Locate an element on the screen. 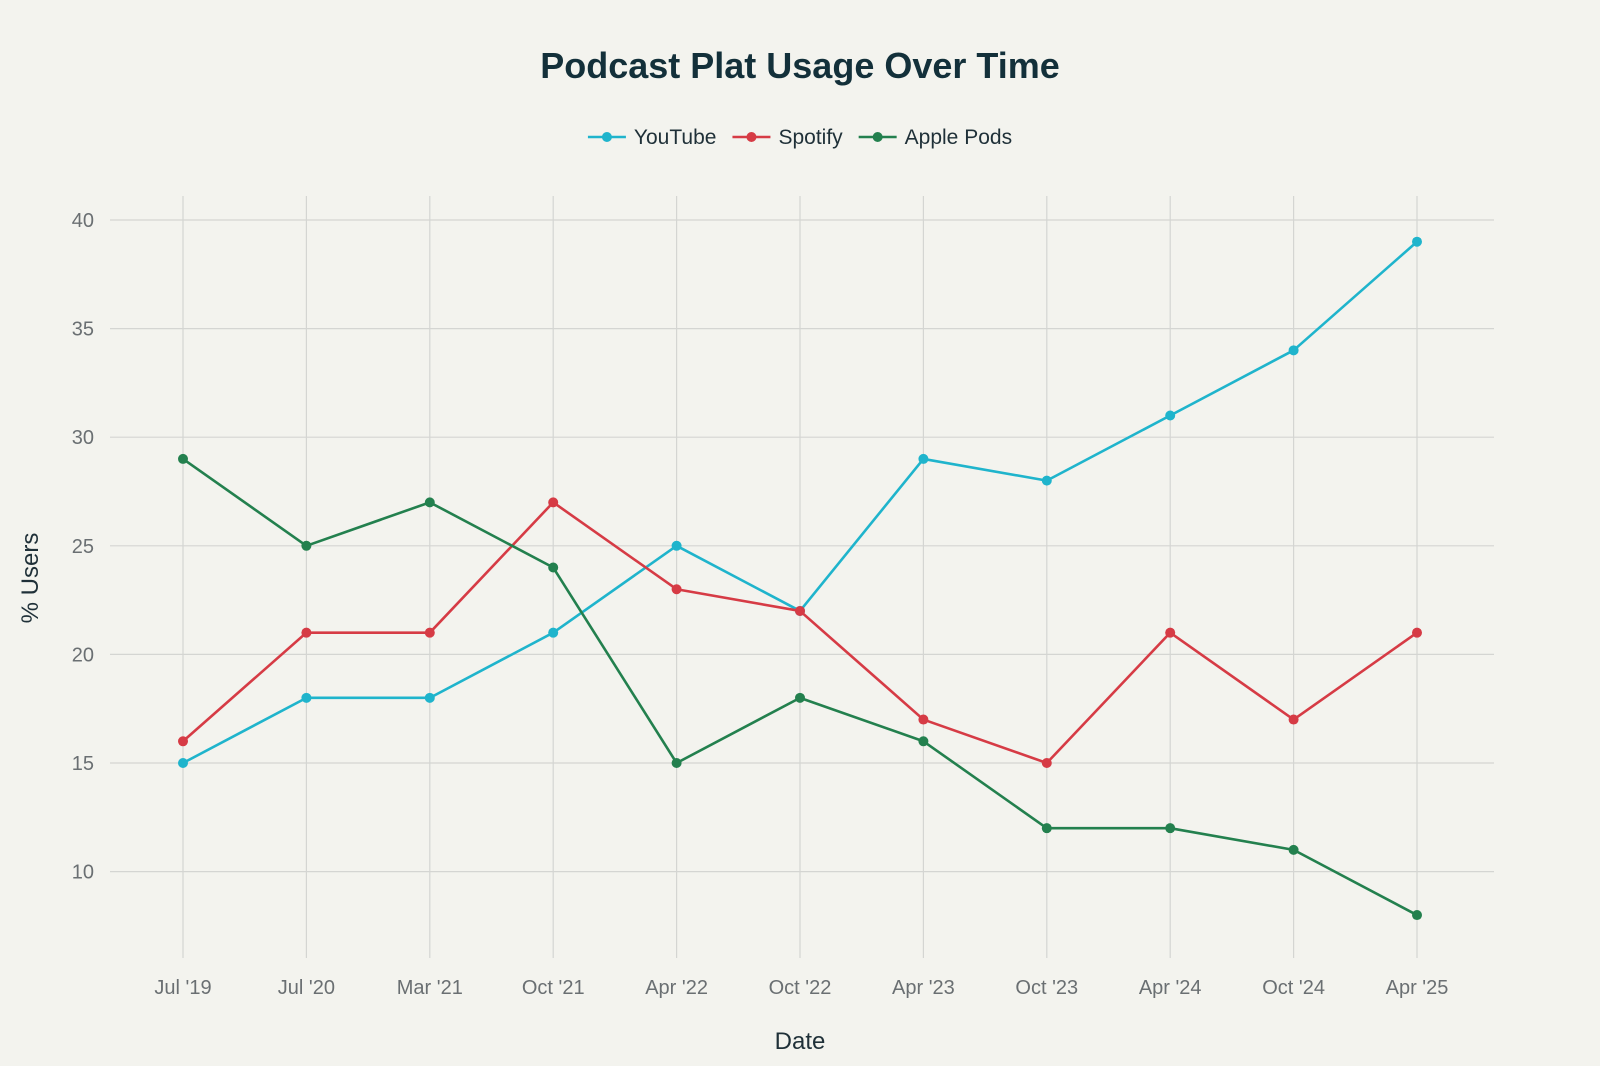 The height and width of the screenshot is (1066, 1600). x-tick-label: Oct '24 is located at coordinates (1293, 988).